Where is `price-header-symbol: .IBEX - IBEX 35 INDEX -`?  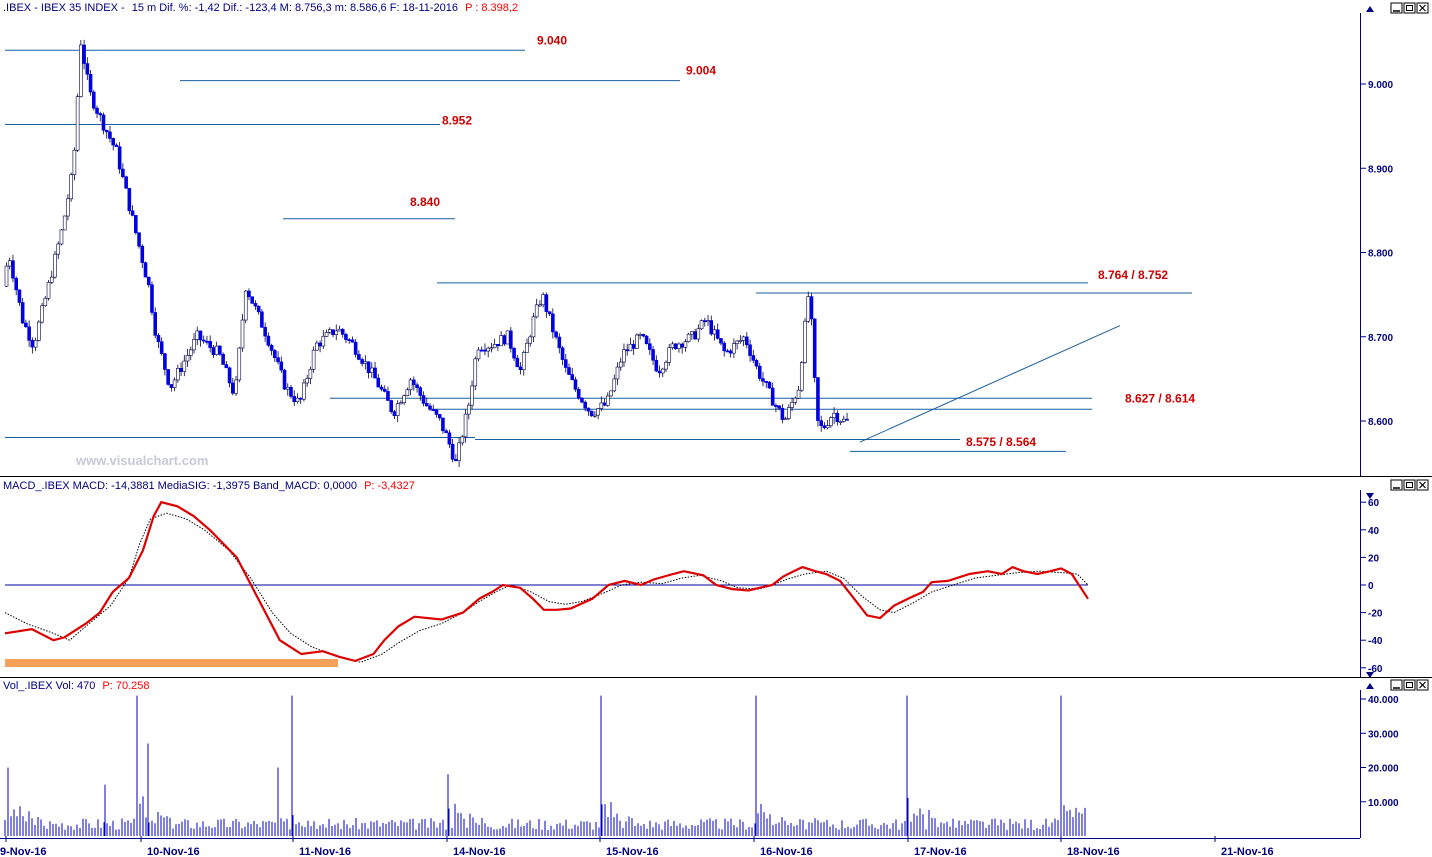
price-header-symbol: .IBEX - IBEX 35 INDEX - is located at coordinates (64, 8).